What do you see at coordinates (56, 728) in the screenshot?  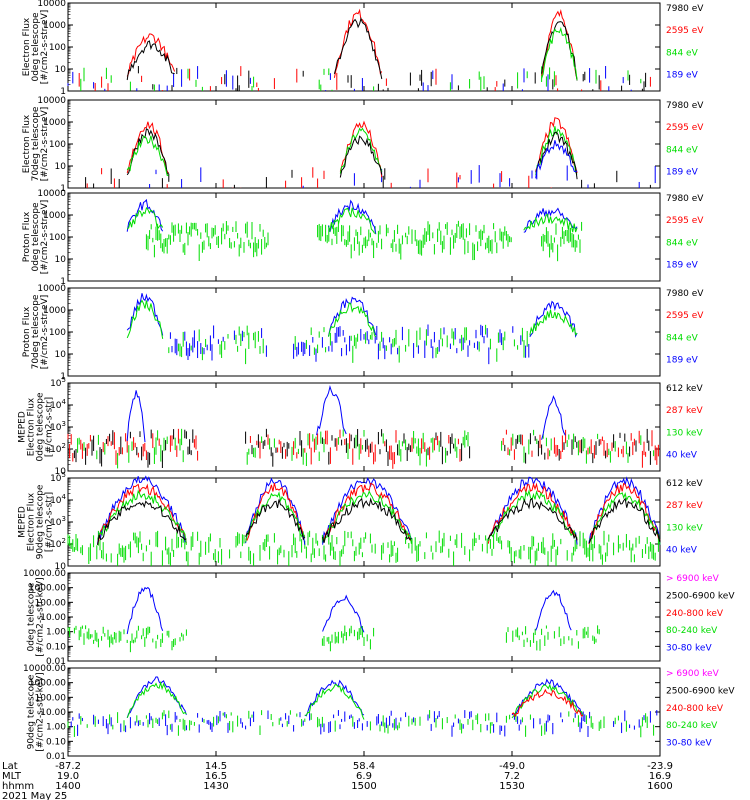 I see `y-tick-label: 1.00` at bounding box center [56, 728].